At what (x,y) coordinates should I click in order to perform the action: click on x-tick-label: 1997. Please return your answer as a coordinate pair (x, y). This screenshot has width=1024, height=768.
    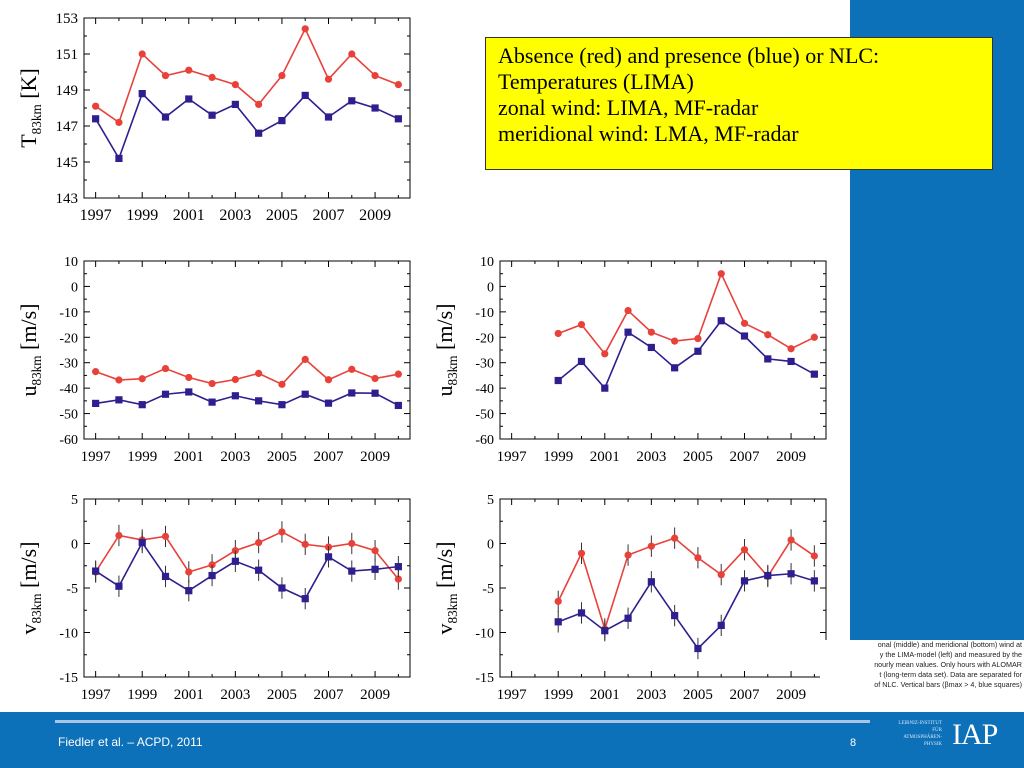
    Looking at the image, I should click on (512, 457).